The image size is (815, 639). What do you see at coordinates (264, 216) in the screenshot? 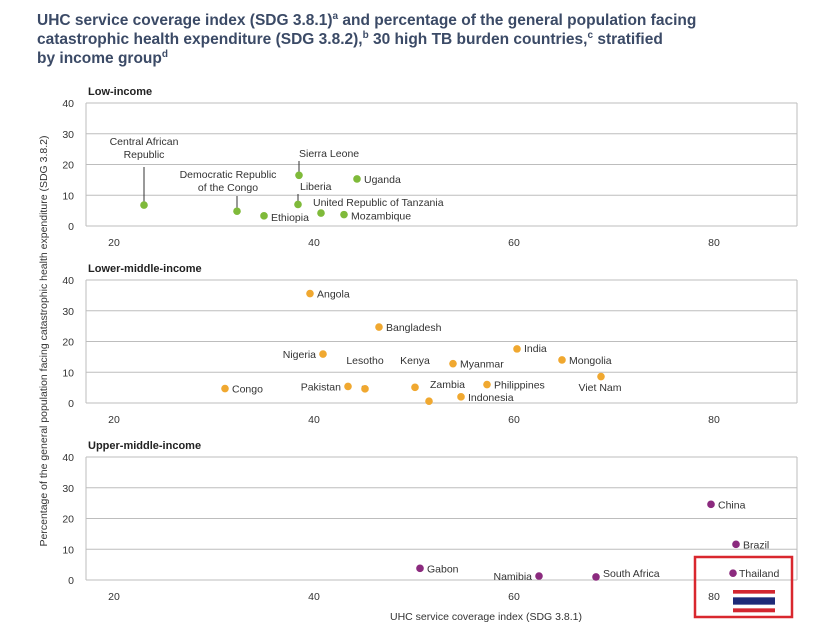
I see `data-point-ethiopia` at bounding box center [264, 216].